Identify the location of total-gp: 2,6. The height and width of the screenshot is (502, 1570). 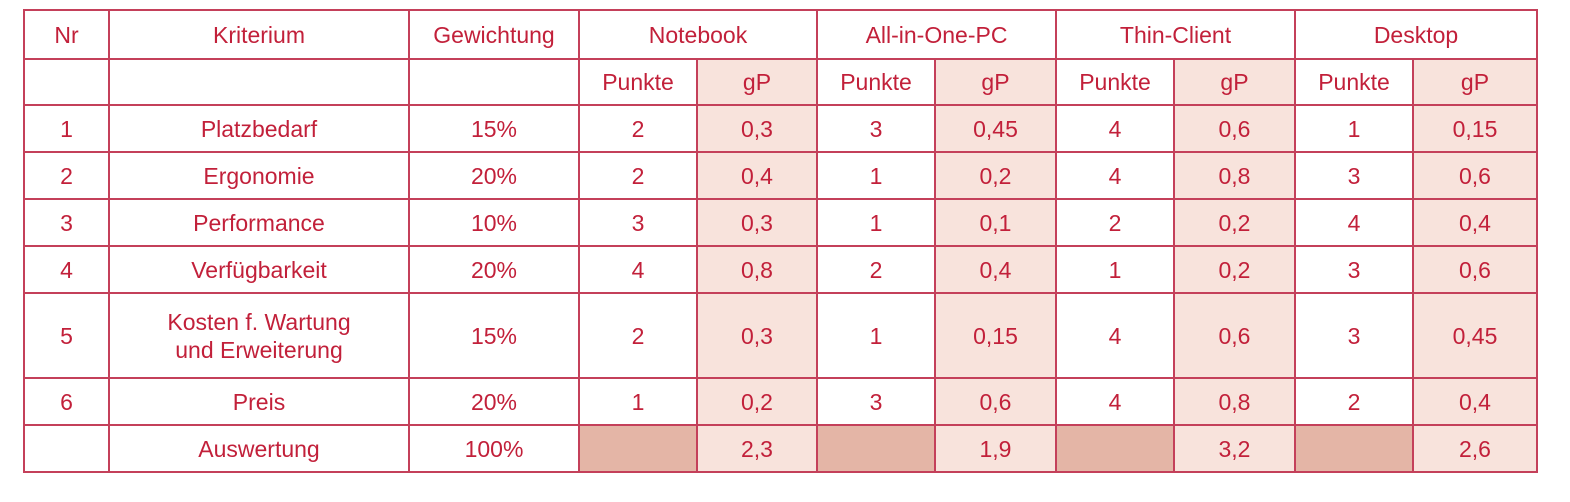
(1475, 448).